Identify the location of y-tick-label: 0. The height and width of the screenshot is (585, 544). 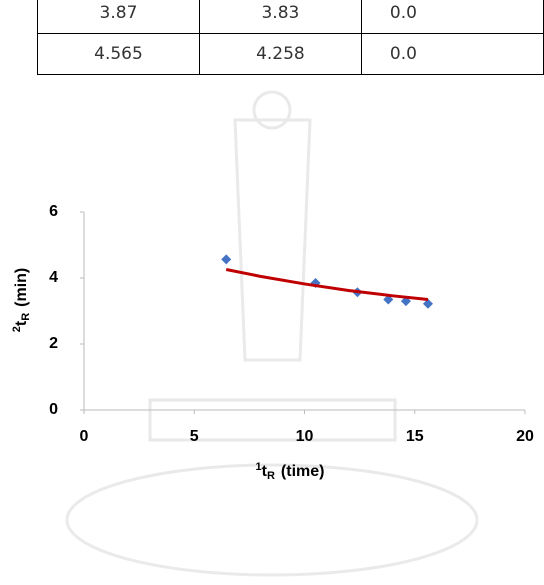
(53, 409).